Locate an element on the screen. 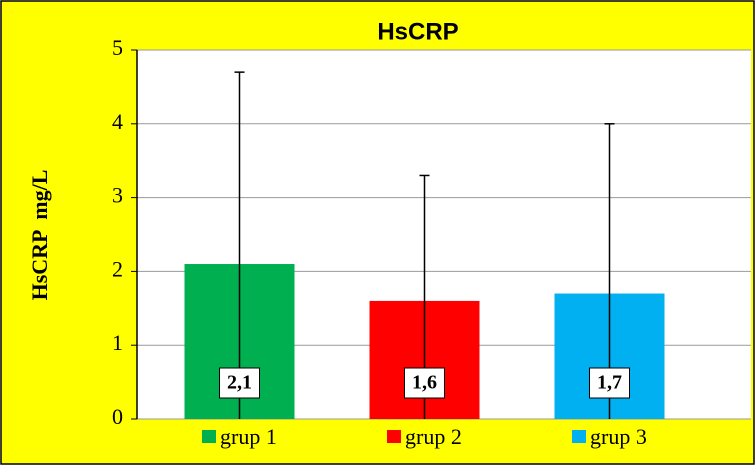 Image resolution: width=755 pixels, height=465 pixels. y-tick-label: 2 is located at coordinates (117, 268).